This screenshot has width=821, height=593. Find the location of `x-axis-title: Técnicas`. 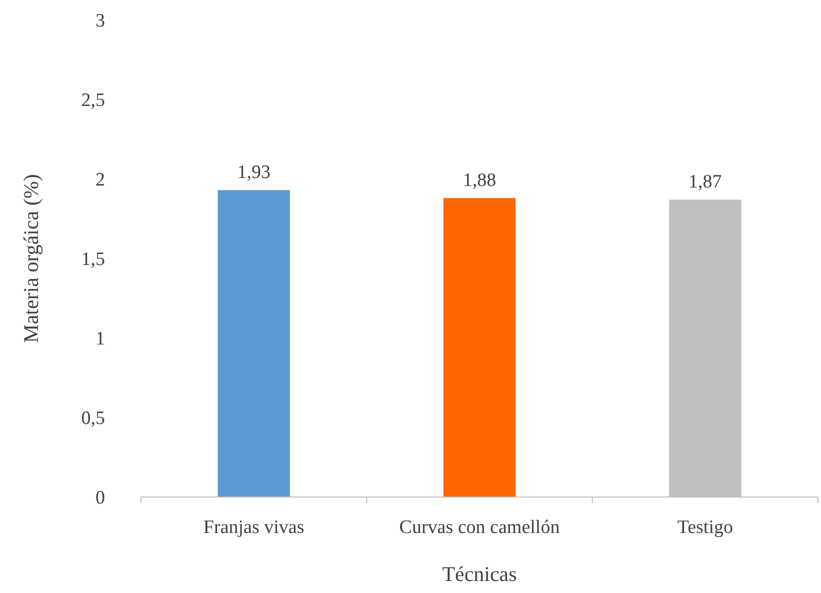

x-axis-title: Técnicas is located at coordinates (479, 574).